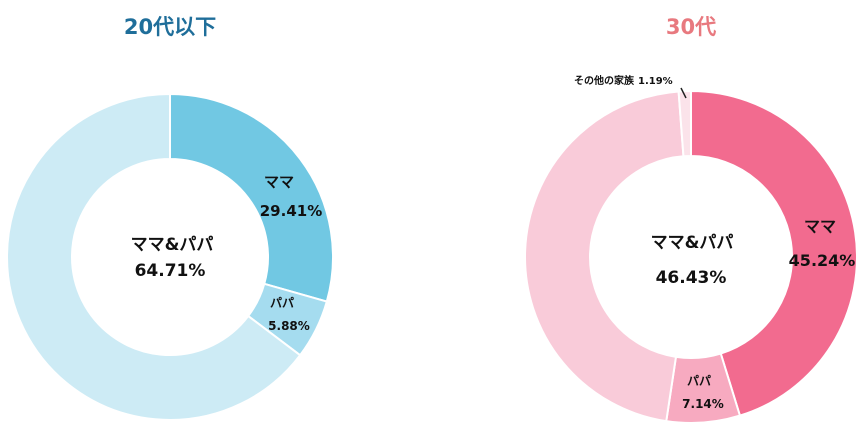 This screenshot has height=446, width=866. Describe the element at coordinates (822, 260) in the screenshot. I see `slice-value-mama-30s: 45.24%` at that location.